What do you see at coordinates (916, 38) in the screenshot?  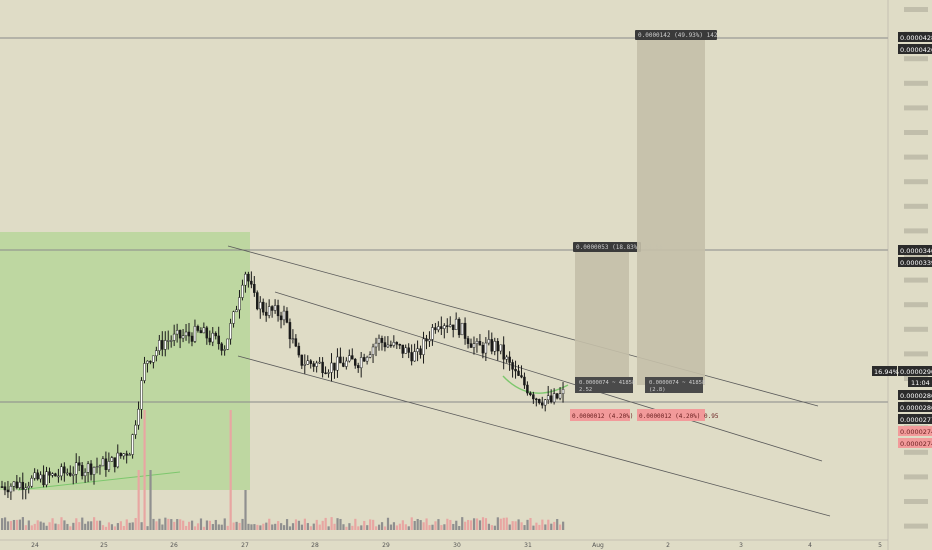 I see `price-label: 0.0000428` at bounding box center [916, 38].